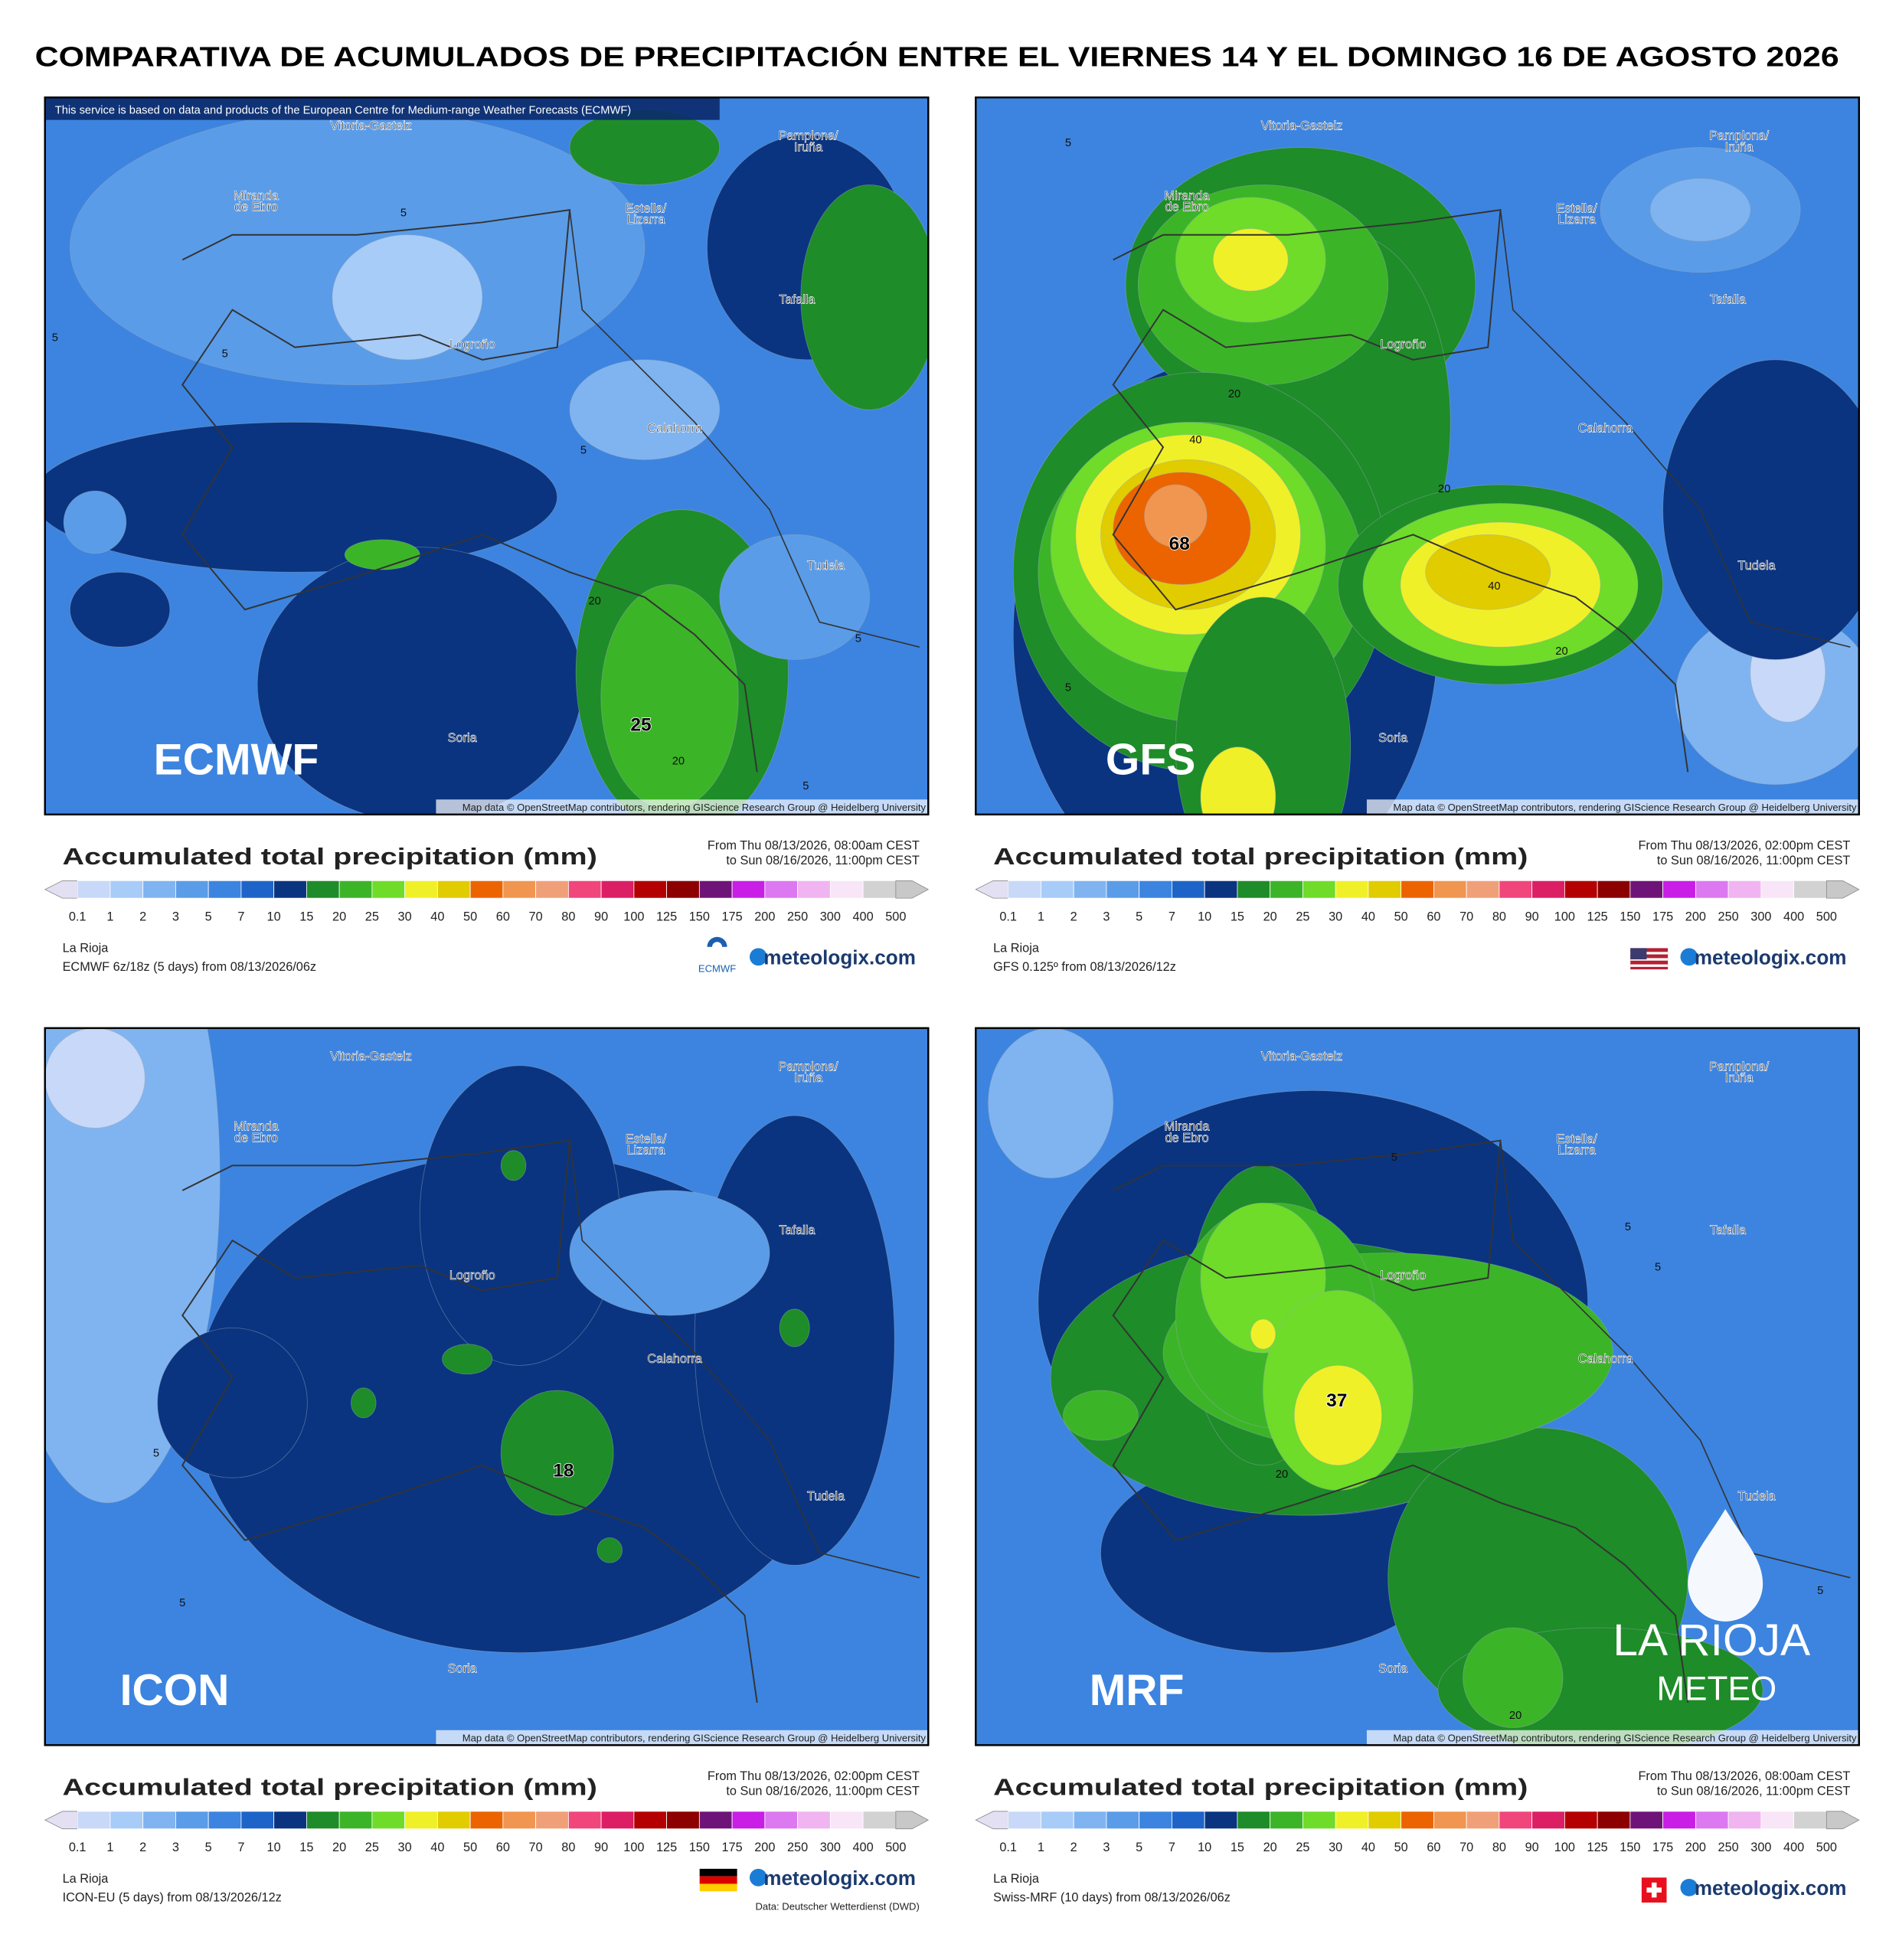 The width and height of the screenshot is (1899, 1960). What do you see at coordinates (143, 916) in the screenshot?
I see `legend-tick-label: 2` at bounding box center [143, 916].